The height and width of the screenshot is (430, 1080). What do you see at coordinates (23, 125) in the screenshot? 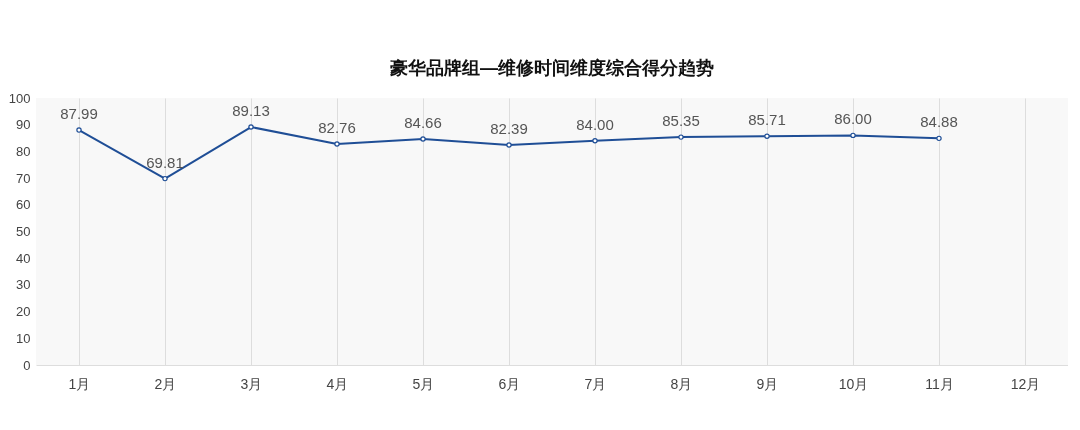
I see `y-tick-label: 90` at bounding box center [23, 125].